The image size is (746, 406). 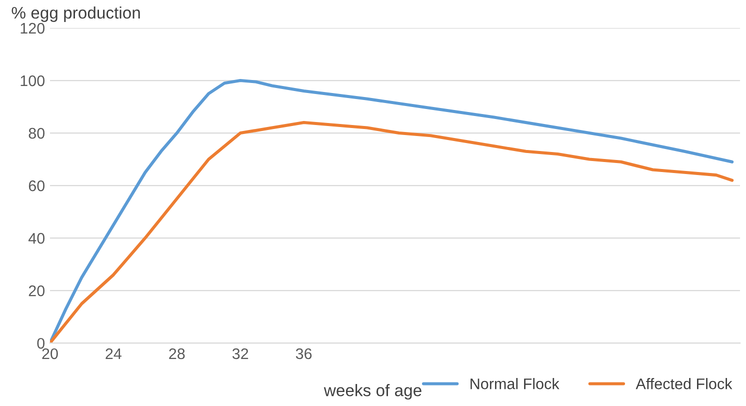 What do you see at coordinates (114, 354) in the screenshot?
I see `x-tick-label: 24` at bounding box center [114, 354].